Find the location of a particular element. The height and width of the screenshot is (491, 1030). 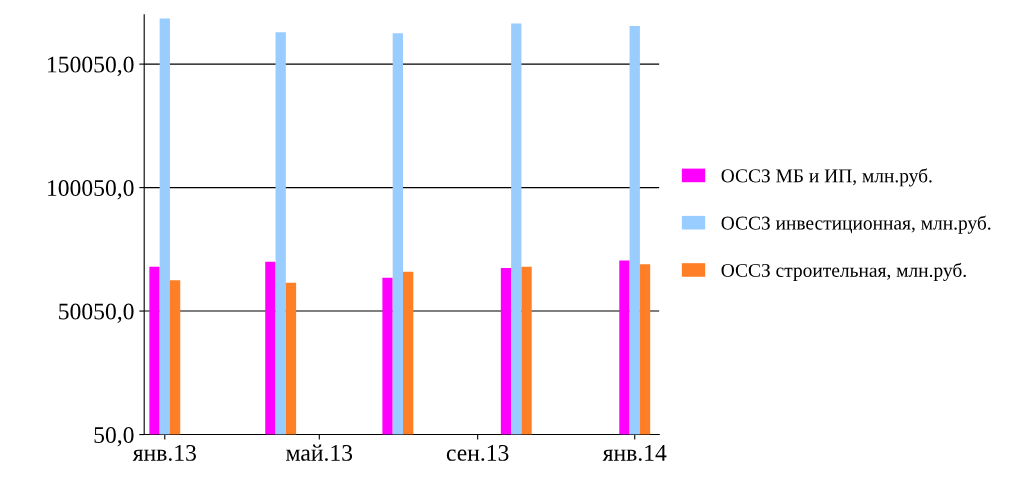

legend-label: ОССЗ инвестиционная, млн.руб. is located at coordinates (856, 224).